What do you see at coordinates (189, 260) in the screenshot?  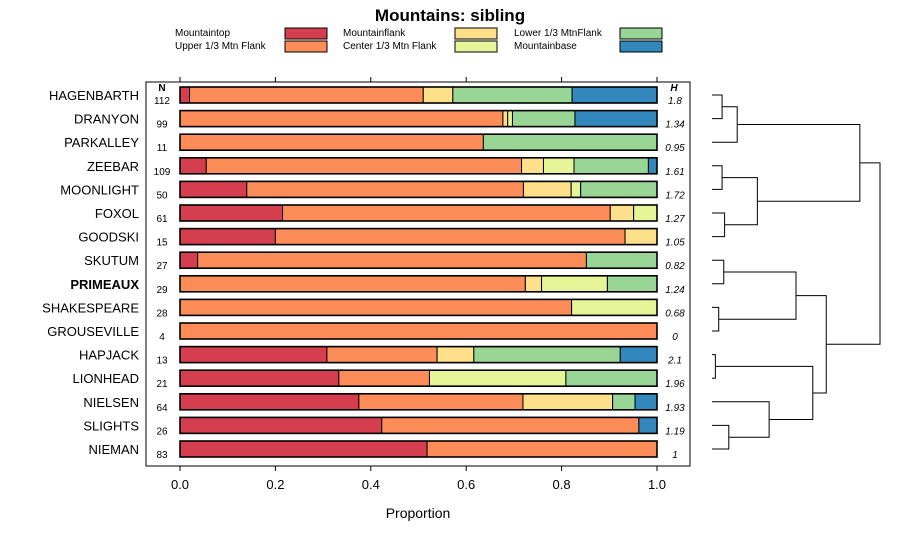 I see `bar-segment-skutum-mountaintop` at bounding box center [189, 260].